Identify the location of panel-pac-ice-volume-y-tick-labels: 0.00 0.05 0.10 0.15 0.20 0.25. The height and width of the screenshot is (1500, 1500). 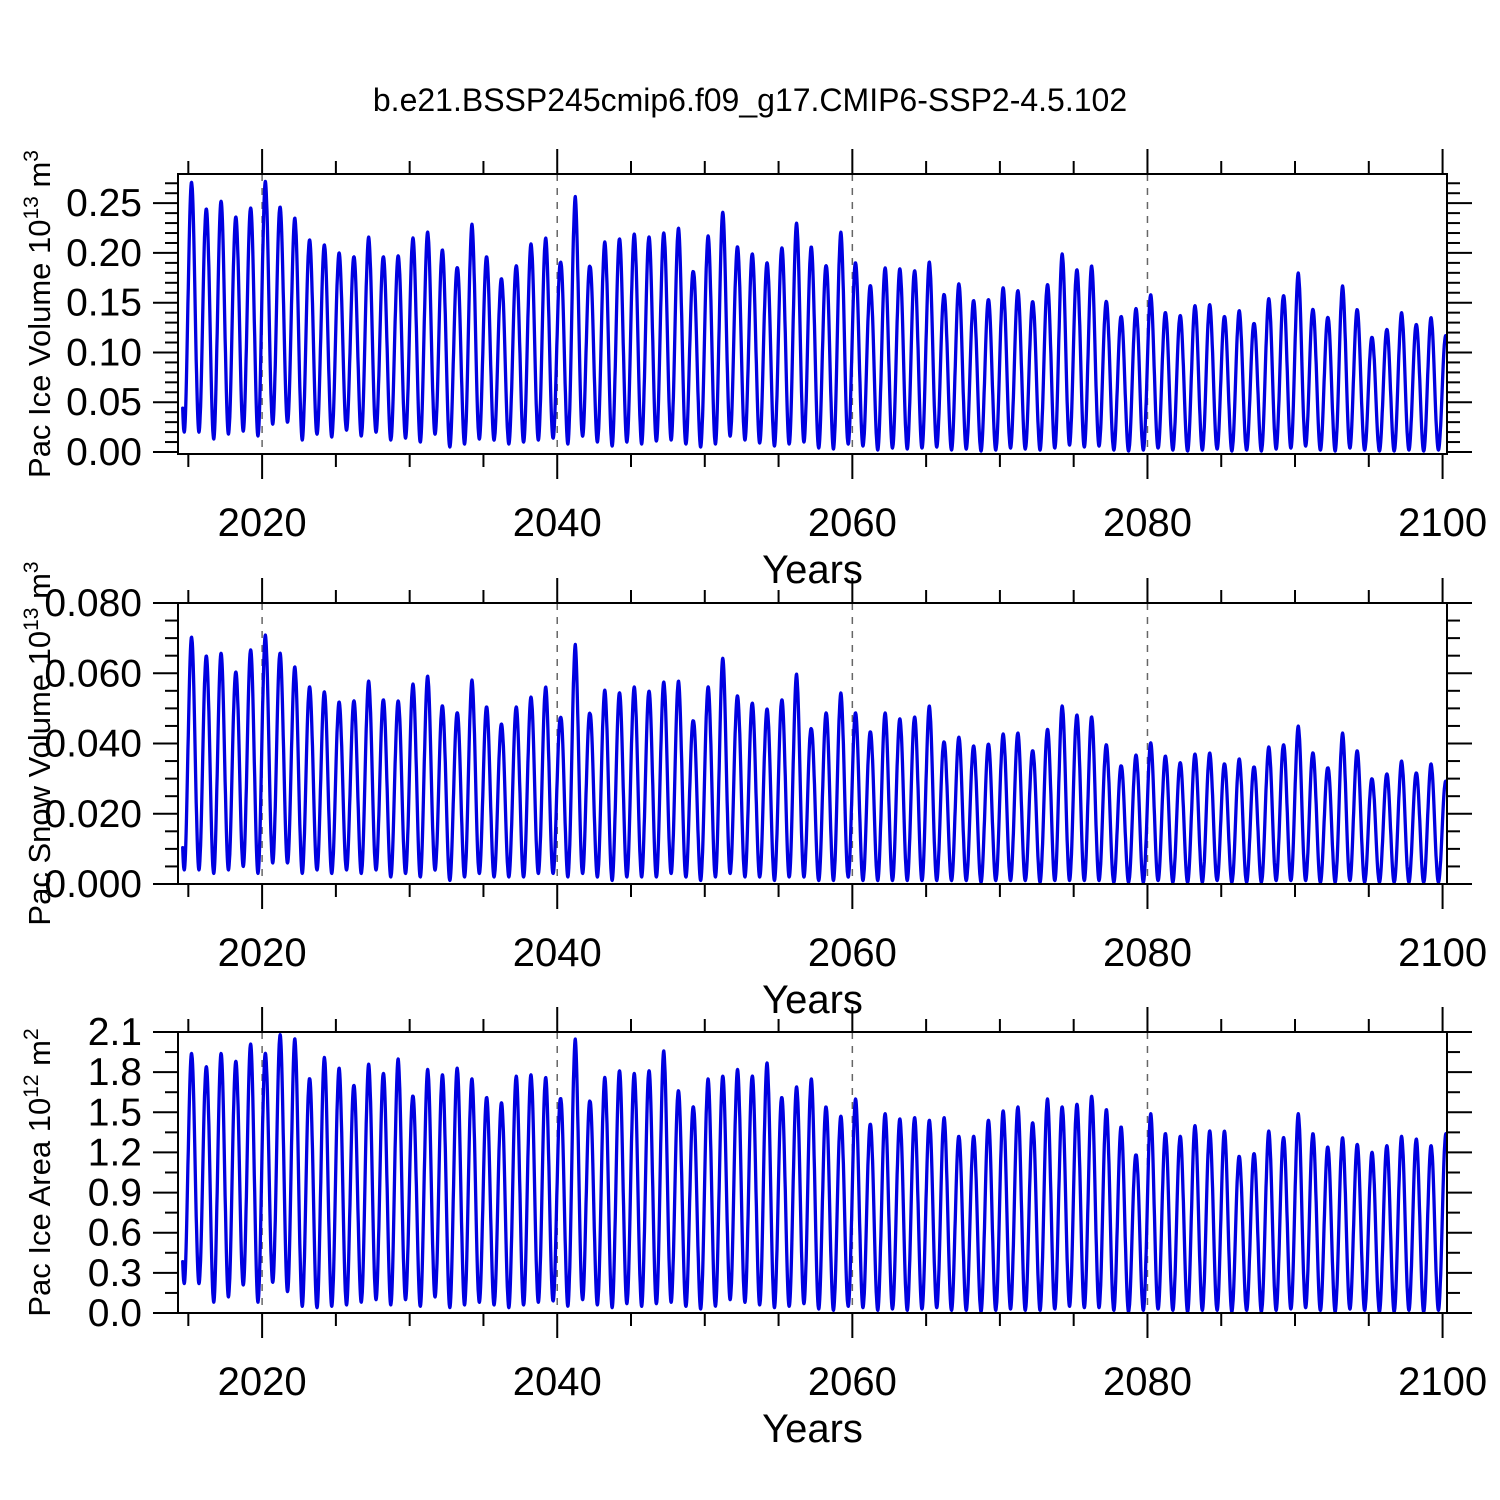
(104, 328).